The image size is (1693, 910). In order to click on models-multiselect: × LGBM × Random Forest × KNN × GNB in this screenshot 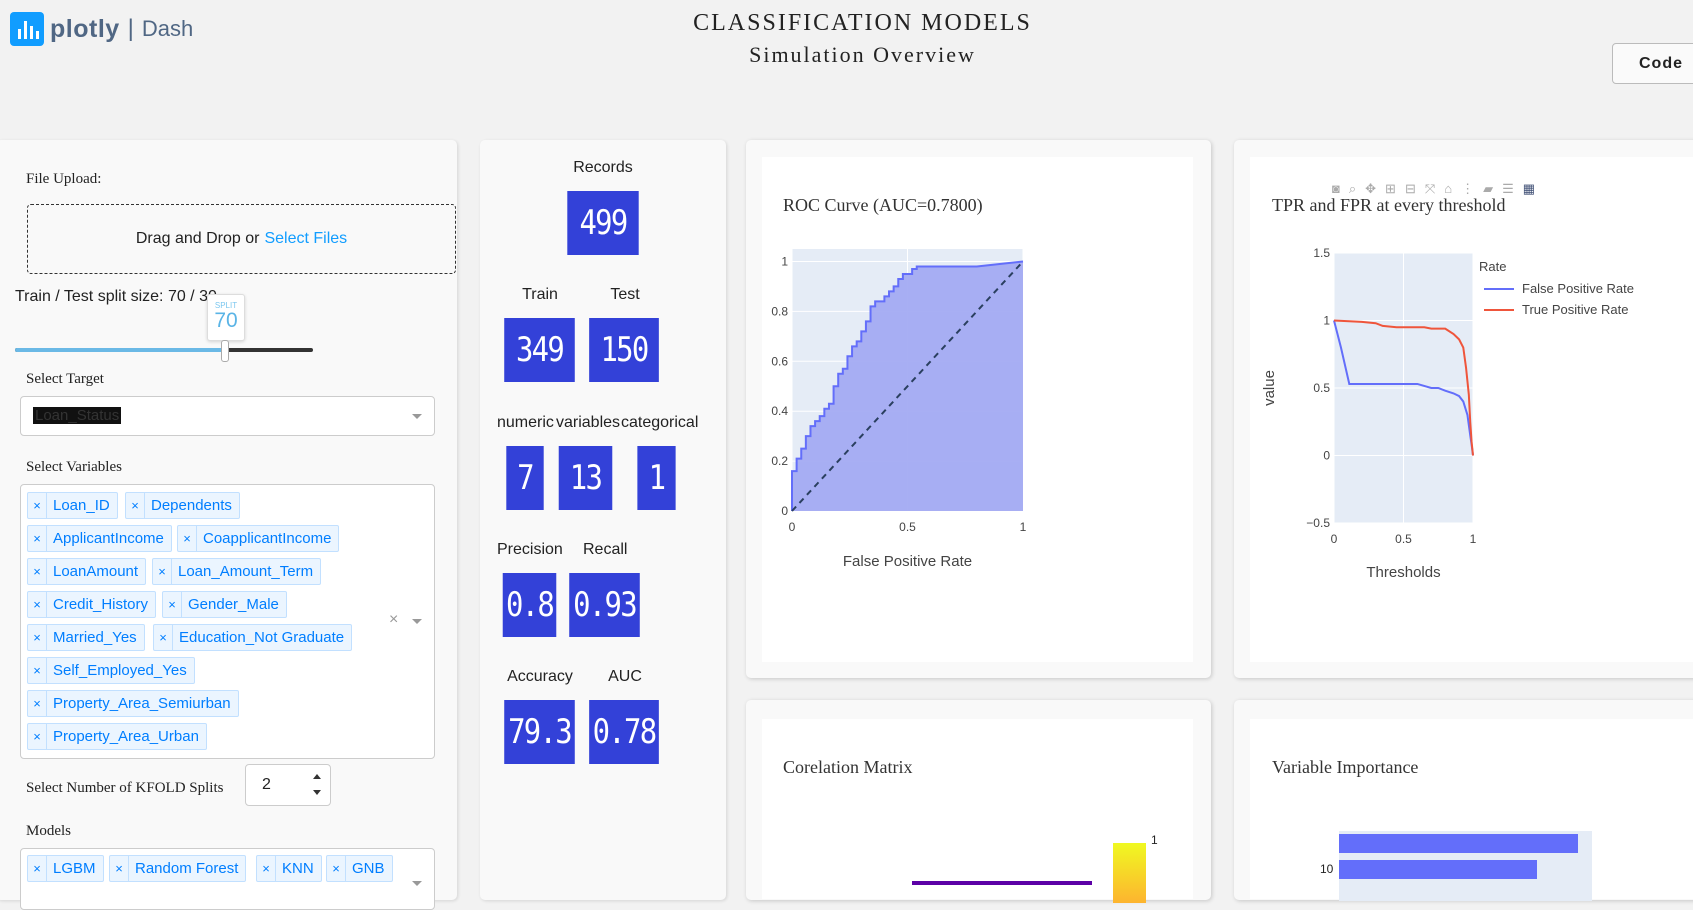, I will do `click(227, 879)`.